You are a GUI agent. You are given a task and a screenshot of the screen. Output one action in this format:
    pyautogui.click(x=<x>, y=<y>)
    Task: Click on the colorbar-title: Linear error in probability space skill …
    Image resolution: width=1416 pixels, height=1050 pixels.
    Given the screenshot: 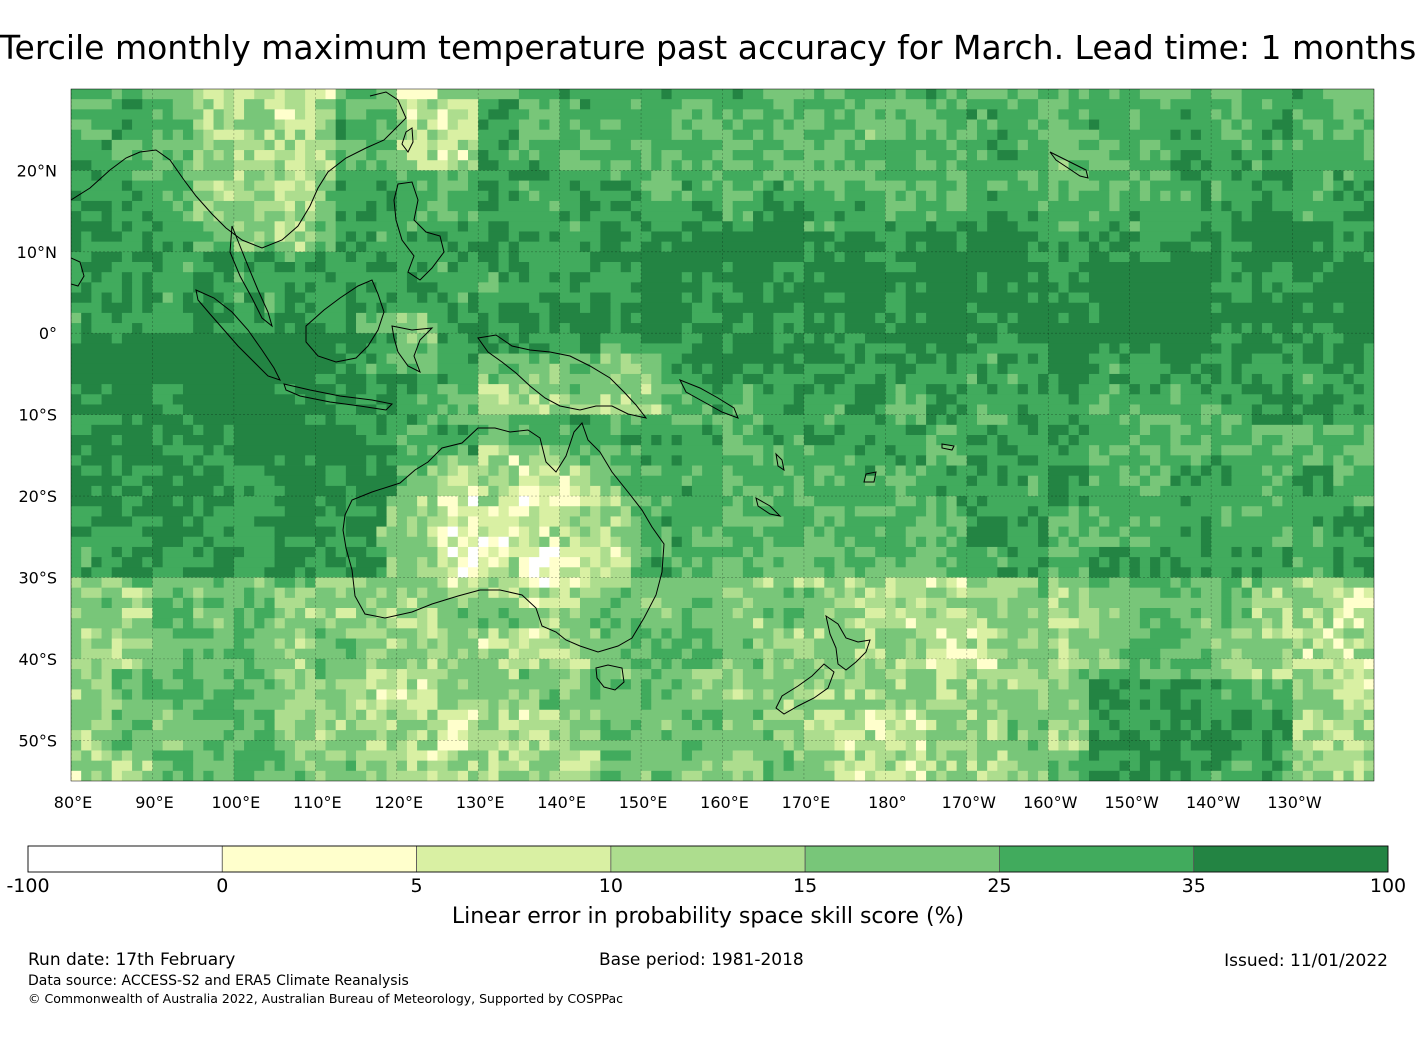 What is the action you would take?
    pyautogui.click(x=708, y=916)
    